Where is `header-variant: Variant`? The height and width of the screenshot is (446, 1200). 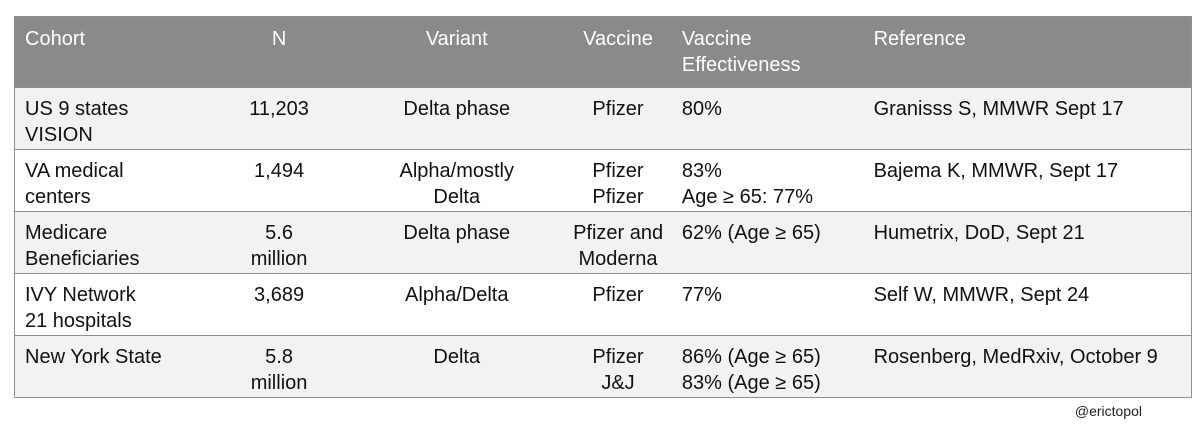 header-variant: Variant is located at coordinates (456, 39).